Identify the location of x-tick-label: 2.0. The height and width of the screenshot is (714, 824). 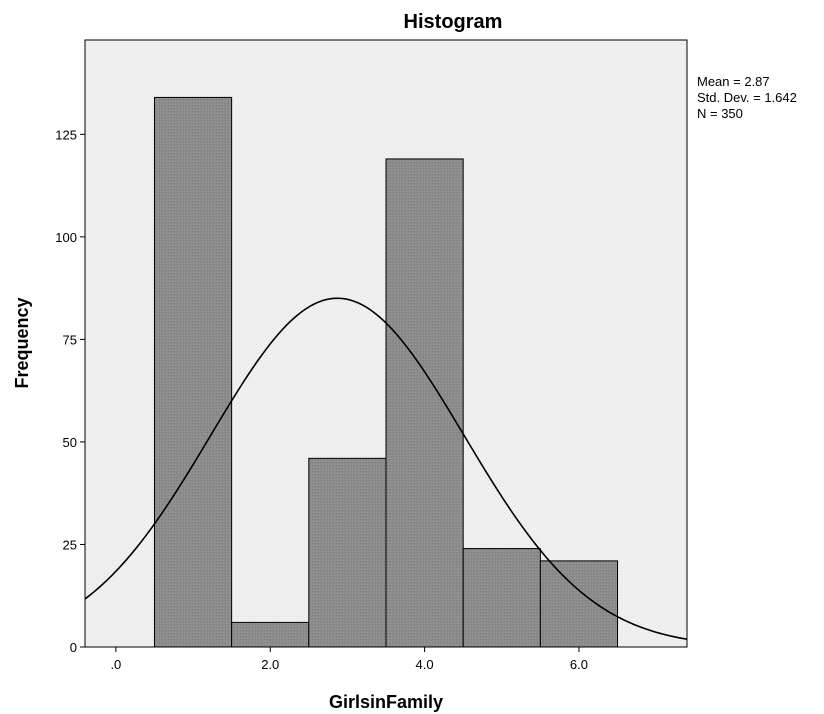
(270, 664).